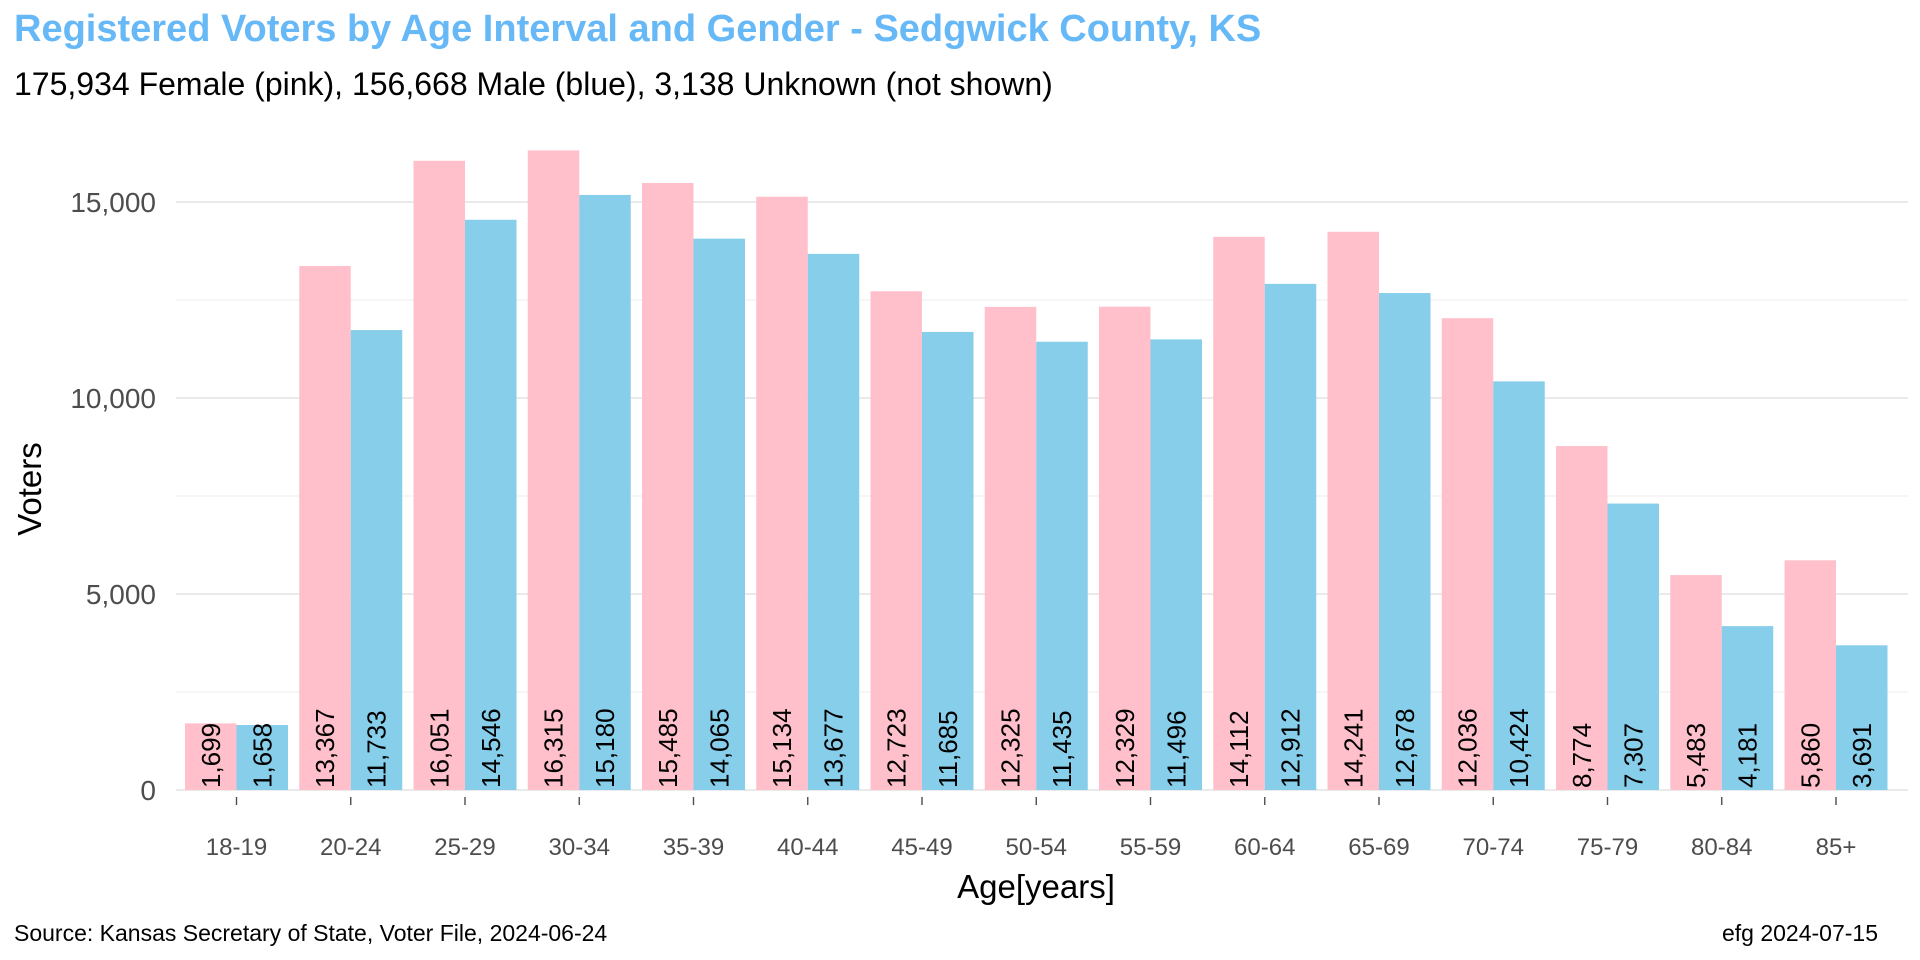 This screenshot has width=1920, height=960. I want to click on x-tick-label: 30-34, so click(579, 847).